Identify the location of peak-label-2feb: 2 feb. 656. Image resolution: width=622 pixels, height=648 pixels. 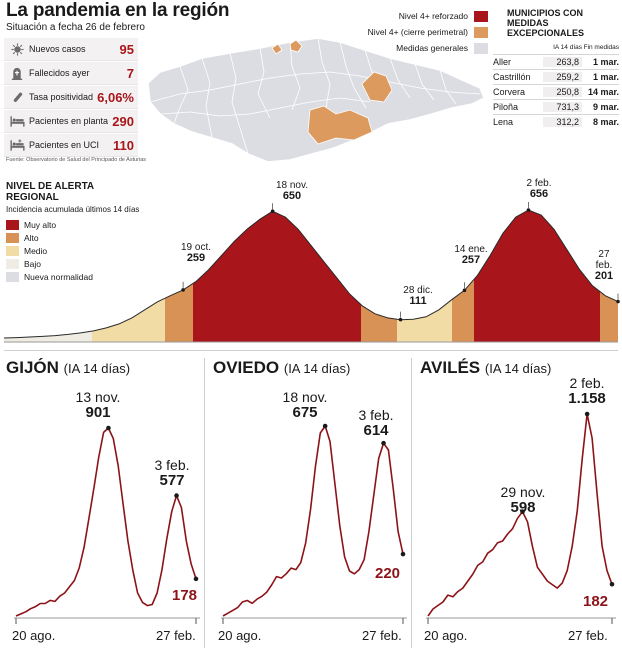
(538, 189).